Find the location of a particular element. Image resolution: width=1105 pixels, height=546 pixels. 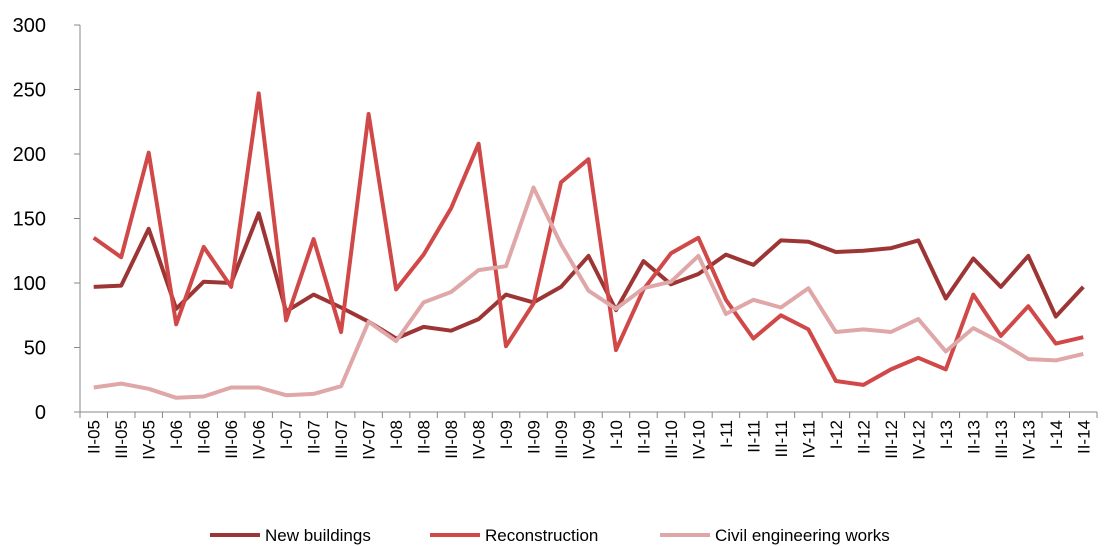

x-tick-label: III-13 is located at coordinates (1001, 439).